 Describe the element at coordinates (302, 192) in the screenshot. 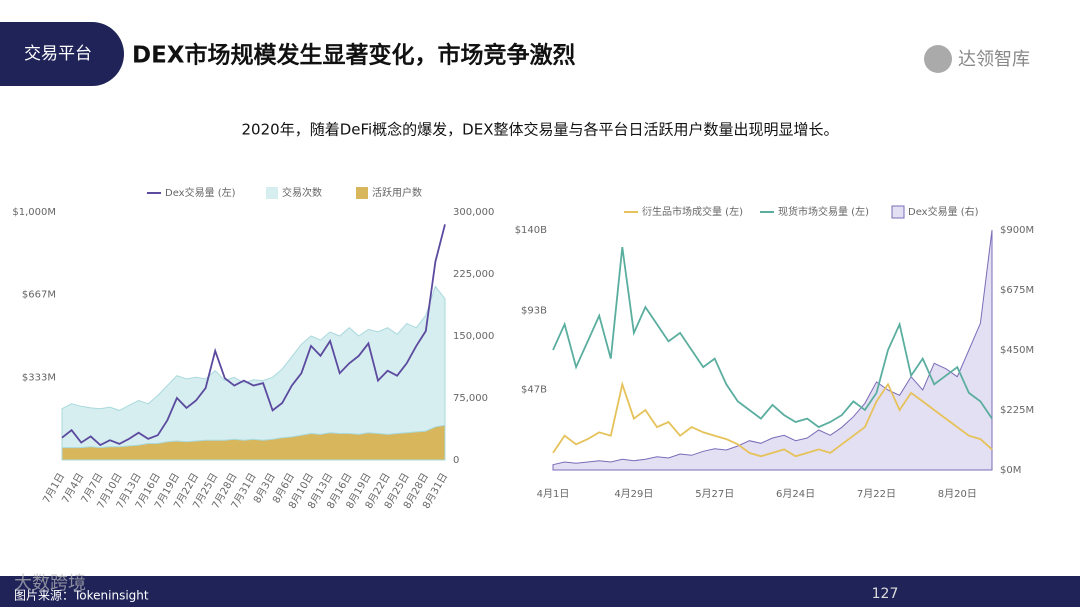

I see `legend-label: 交易次数` at that location.